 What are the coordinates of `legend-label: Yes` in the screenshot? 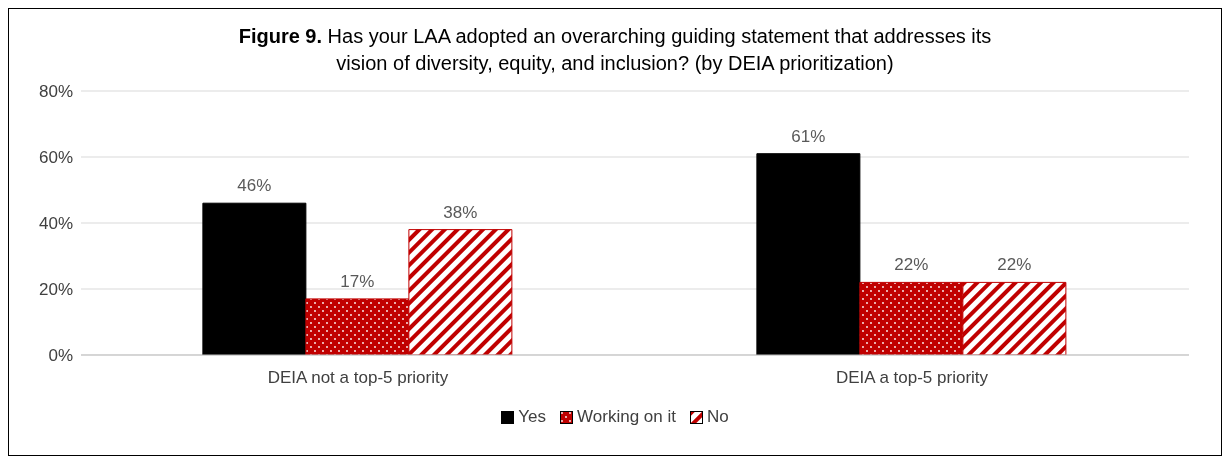 It's located at (532, 417).